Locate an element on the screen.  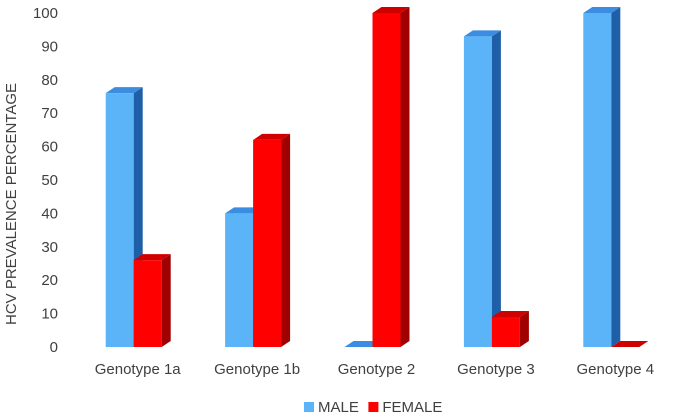
y-tick-label: 100 is located at coordinates (45, 13).